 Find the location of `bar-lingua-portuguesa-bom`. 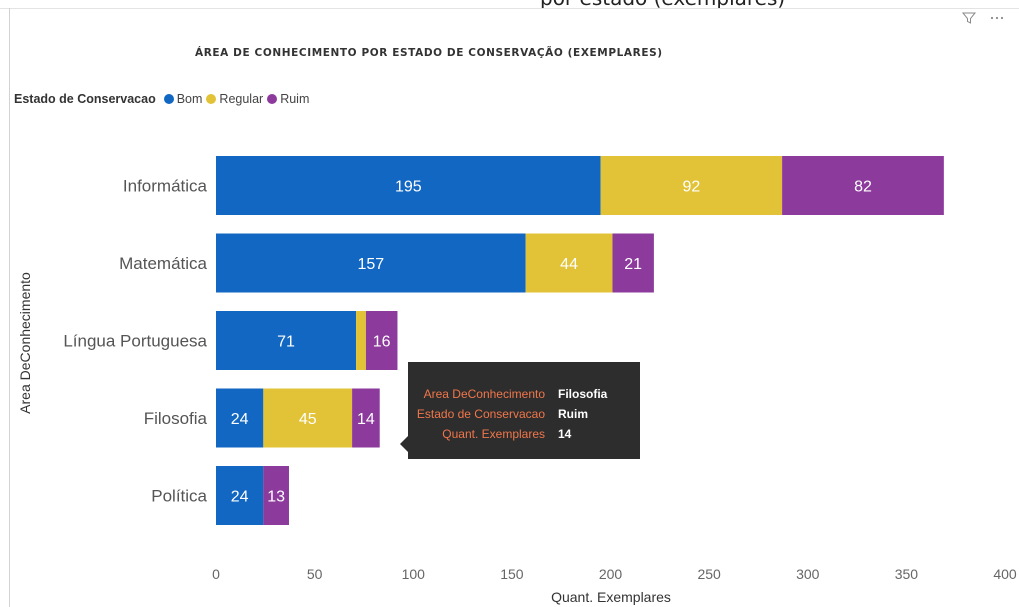

bar-lingua-portuguesa-bom is located at coordinates (286, 340).